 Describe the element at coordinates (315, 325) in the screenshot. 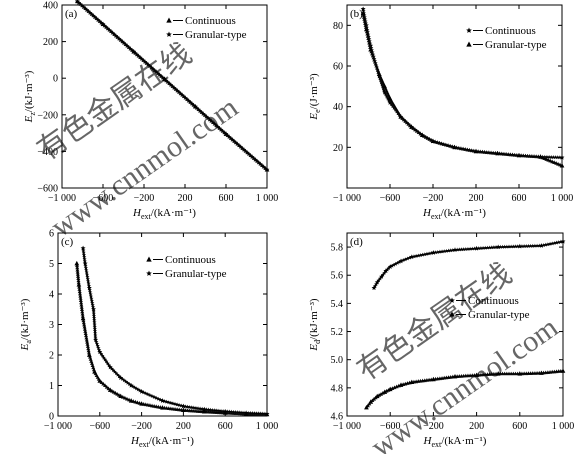

I see `y-axis-label: Ed/(kJ·m⁻³)` at that location.